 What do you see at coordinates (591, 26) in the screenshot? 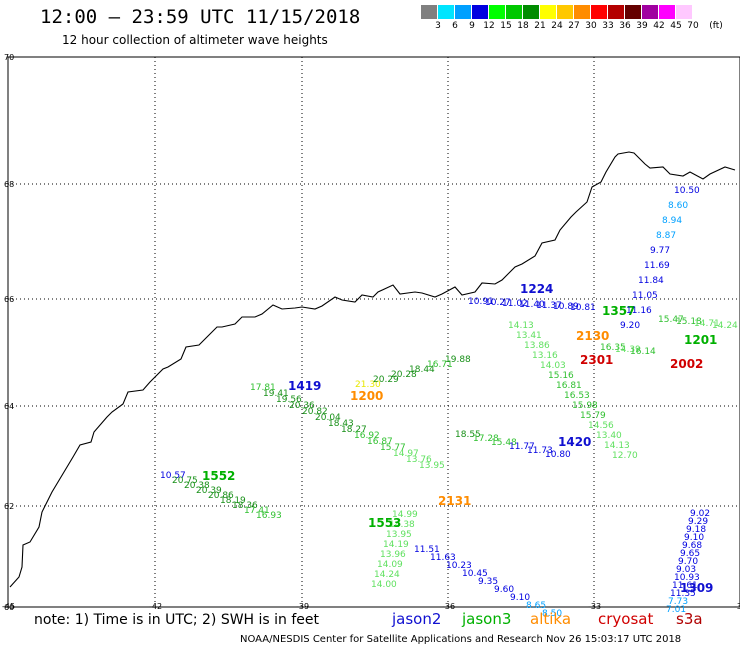
I see `scale-label: 30` at bounding box center [591, 26].